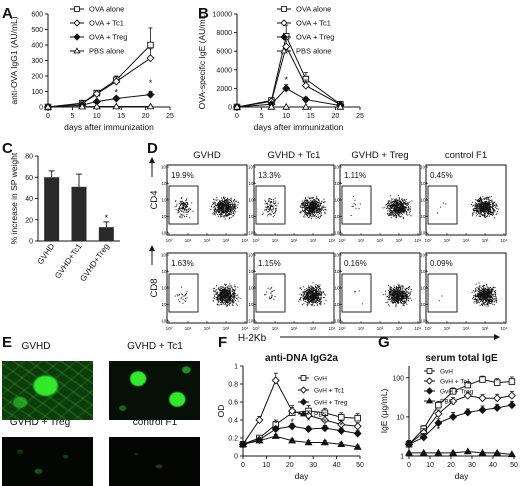 Image resolution: width=520 pixels, height=486 pixels. What do you see at coordinates (243, 465) in the screenshot?
I see `chart-F-x-tick-label: 0` at bounding box center [243, 465].